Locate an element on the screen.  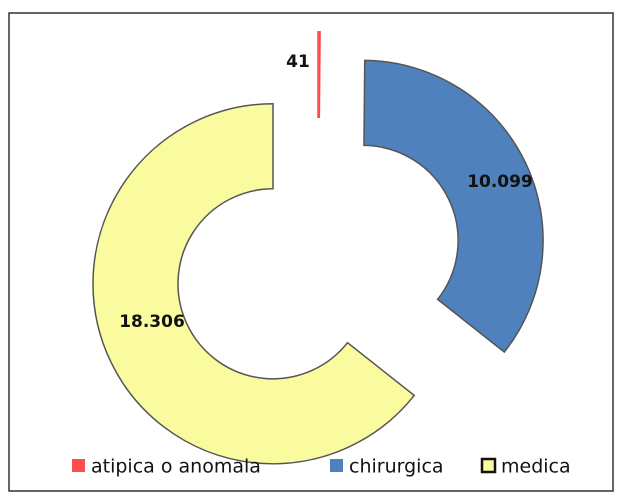
legend-label: chirurgica is located at coordinates (396, 467).